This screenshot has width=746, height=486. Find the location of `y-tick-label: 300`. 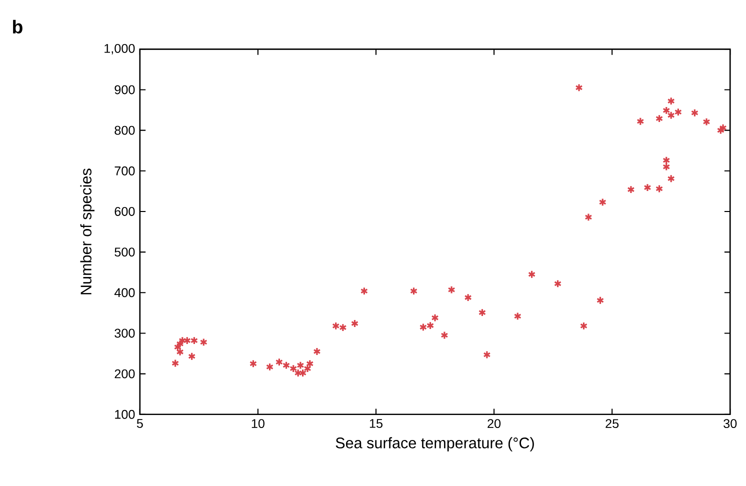

y-tick-label: 300 is located at coordinates (124, 333).